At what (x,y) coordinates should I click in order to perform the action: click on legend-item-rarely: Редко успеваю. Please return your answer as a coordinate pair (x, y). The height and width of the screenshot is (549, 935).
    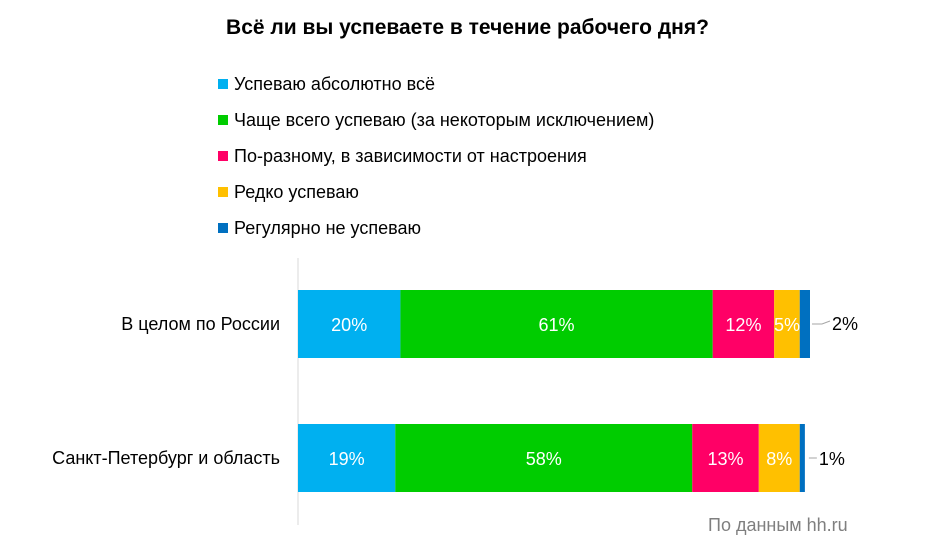
    Looking at the image, I should click on (436, 192).